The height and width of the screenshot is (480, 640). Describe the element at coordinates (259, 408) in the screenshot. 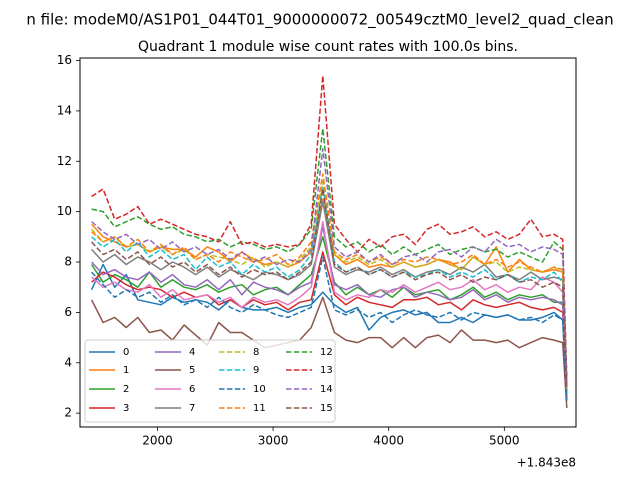

I see `legend-label-11: 11` at that location.